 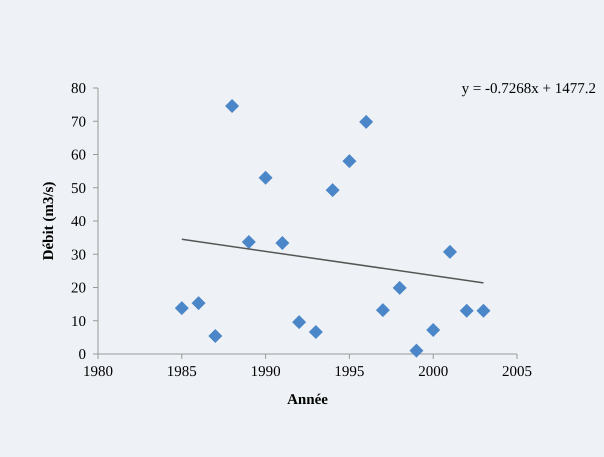 What do you see at coordinates (49, 221) in the screenshot?
I see `y-axis-title: Débit (m3/s)` at bounding box center [49, 221].